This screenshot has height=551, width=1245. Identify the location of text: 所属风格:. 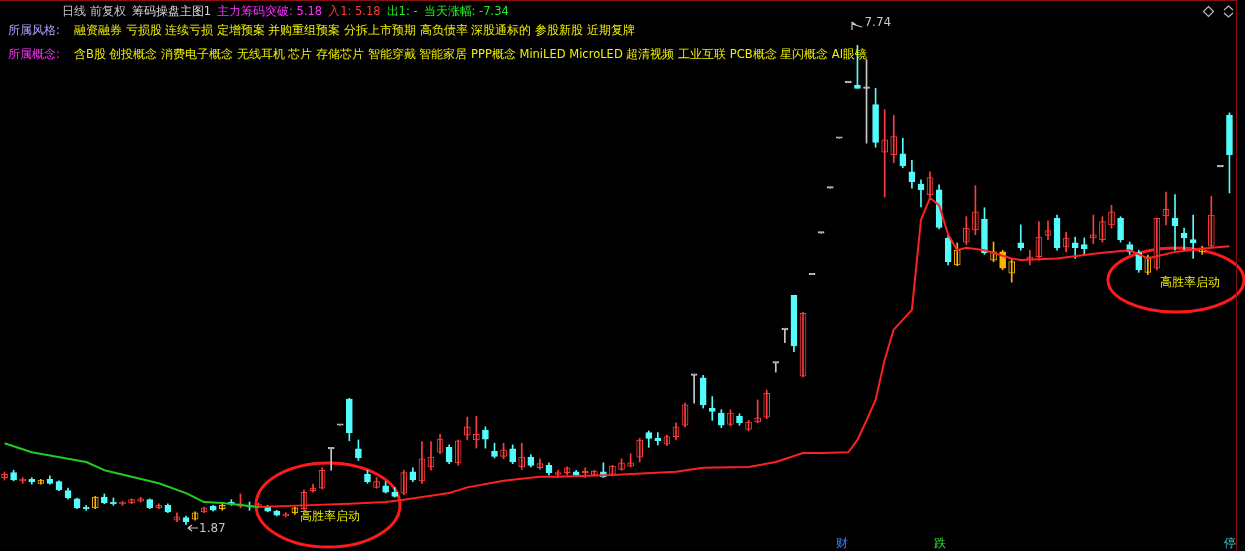
(34, 30).